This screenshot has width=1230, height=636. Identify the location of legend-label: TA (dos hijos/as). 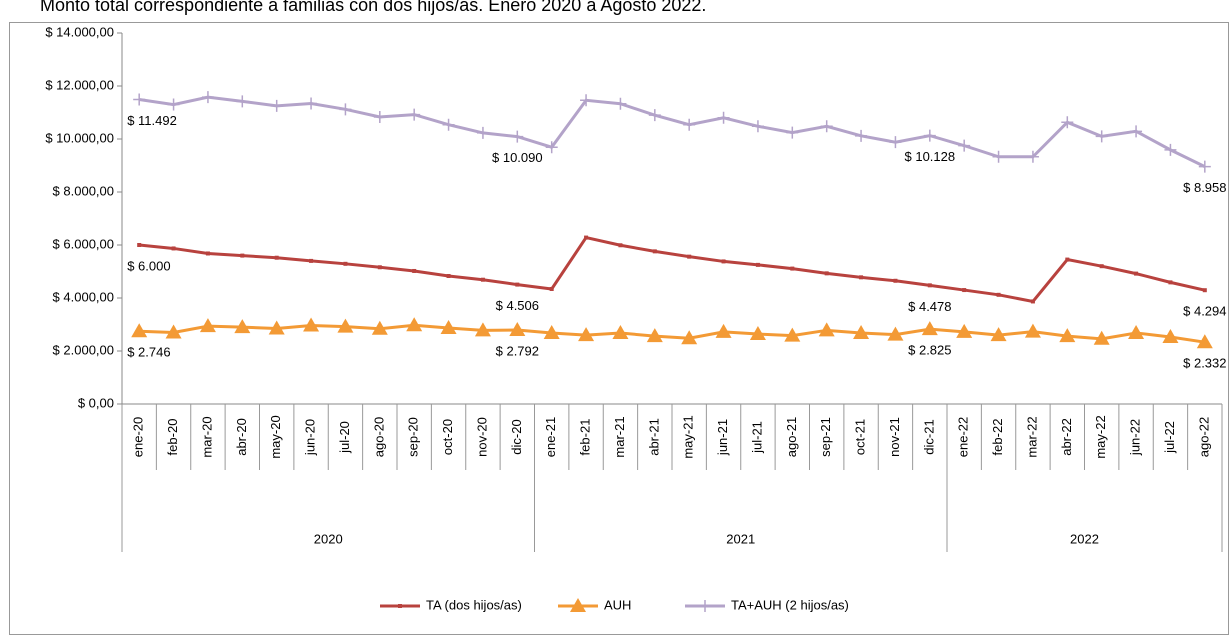
(474, 604).